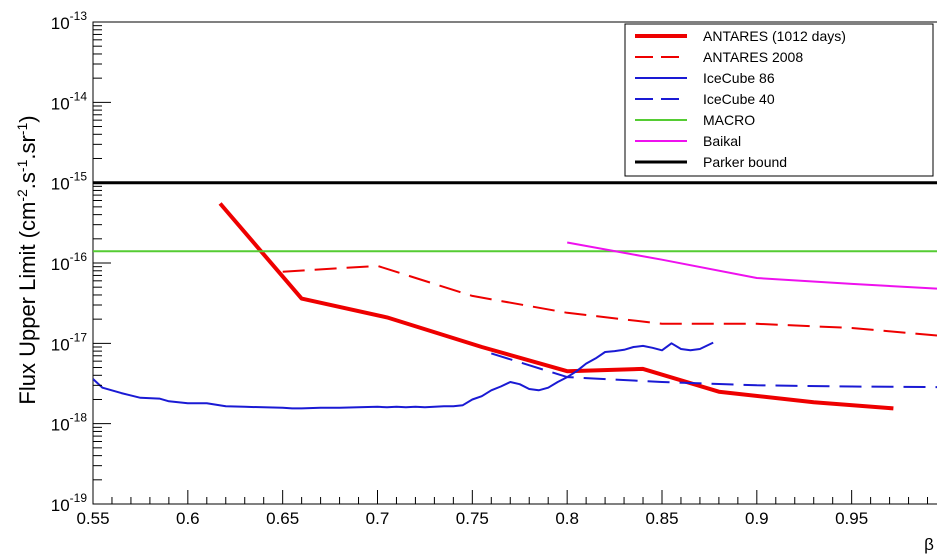 The image size is (937, 556). Describe the element at coordinates (69, 21) in the screenshot. I see `y-tick-label: 10-13` at that location.